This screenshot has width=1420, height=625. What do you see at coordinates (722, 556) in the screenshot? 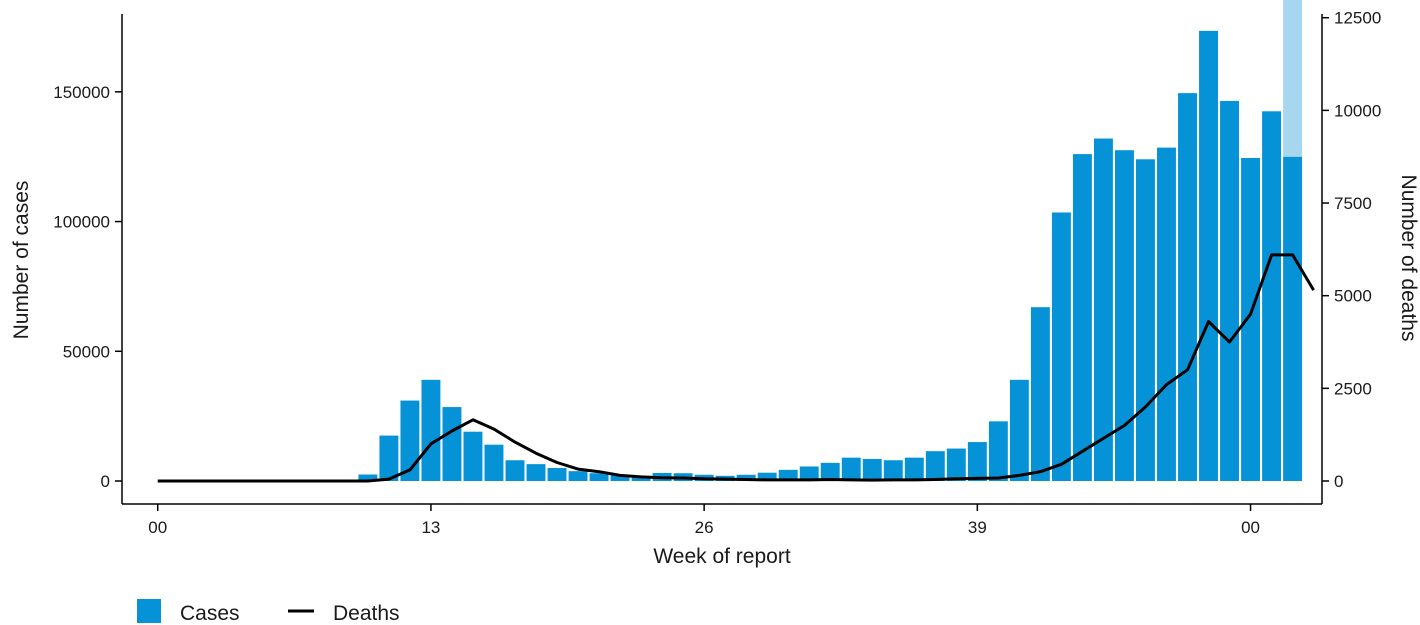
I see `x-axis-title: Week of report` at bounding box center [722, 556].